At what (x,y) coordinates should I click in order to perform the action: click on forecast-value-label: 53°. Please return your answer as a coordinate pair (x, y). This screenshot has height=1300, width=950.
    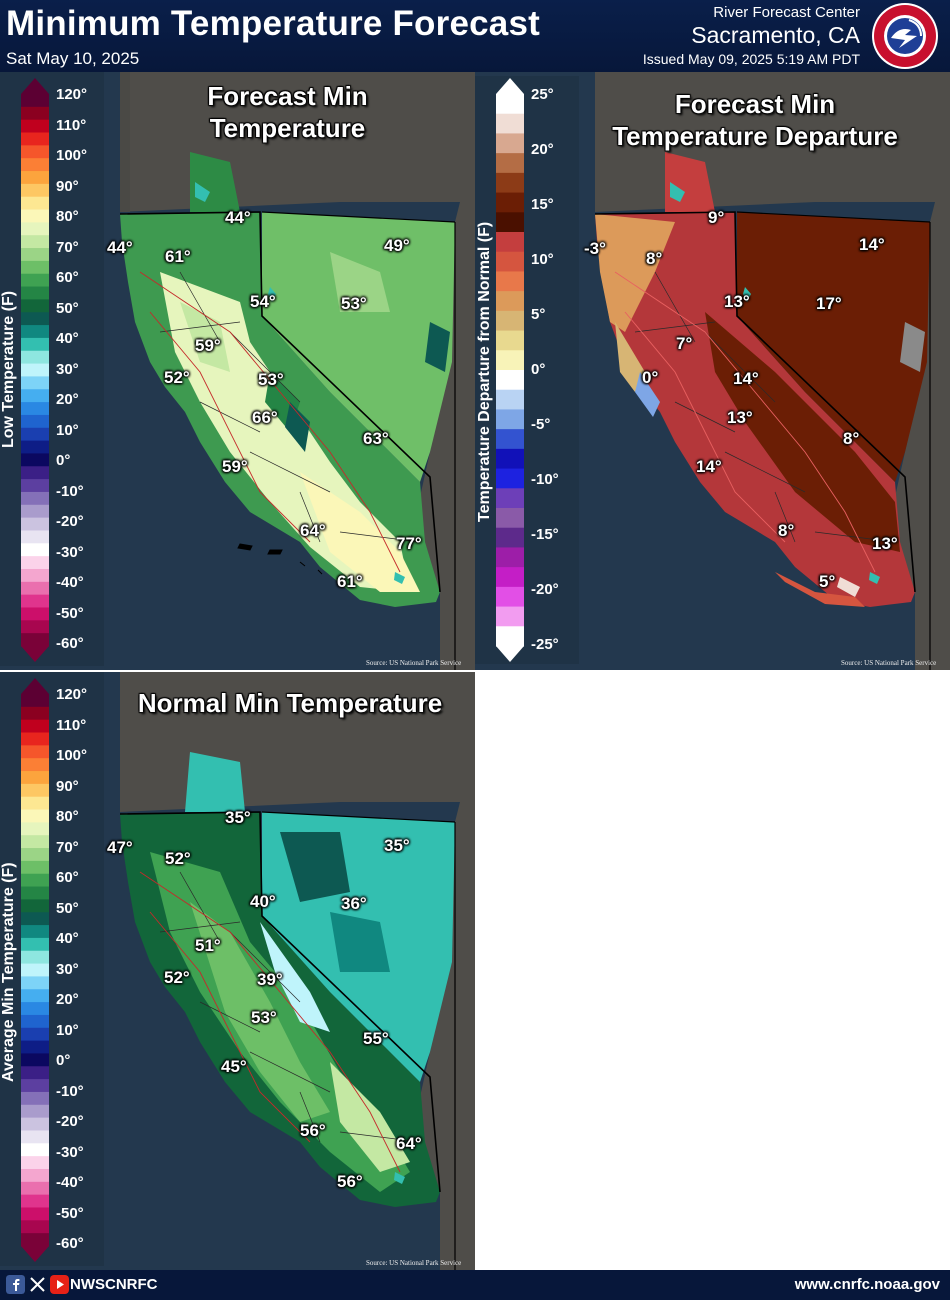
    Looking at the image, I should click on (354, 303).